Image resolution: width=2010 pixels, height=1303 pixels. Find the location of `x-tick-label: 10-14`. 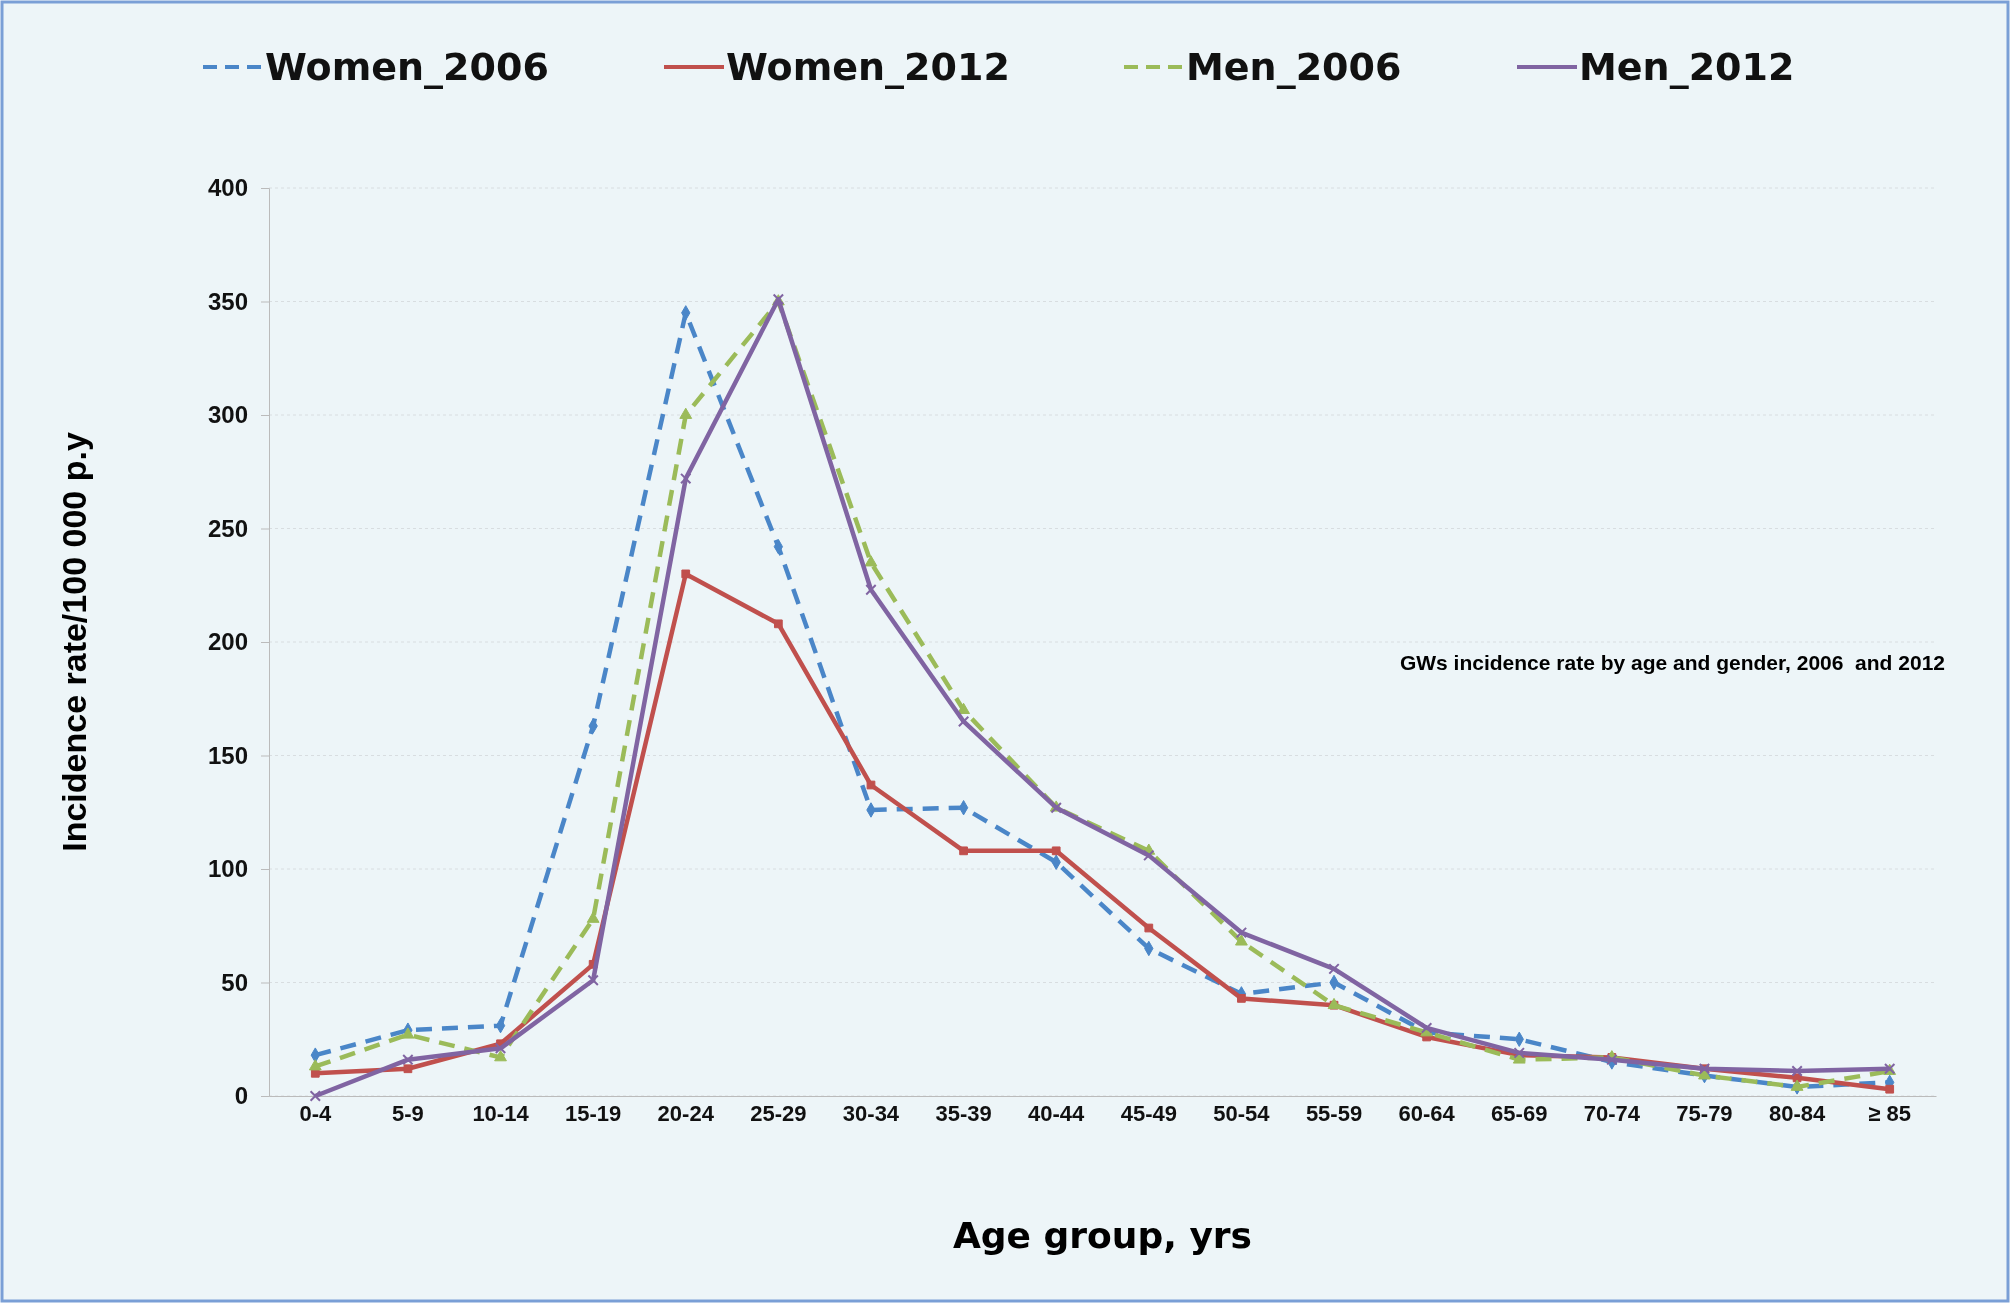

x-tick-label: 10-14 is located at coordinates (501, 1113).